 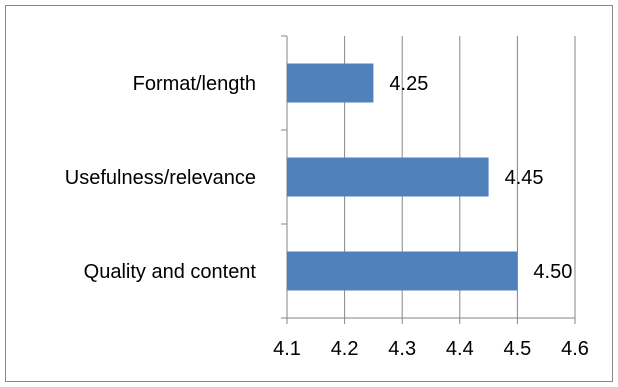 What do you see at coordinates (460, 349) in the screenshot?
I see `x-tick-label: 4.4` at bounding box center [460, 349].